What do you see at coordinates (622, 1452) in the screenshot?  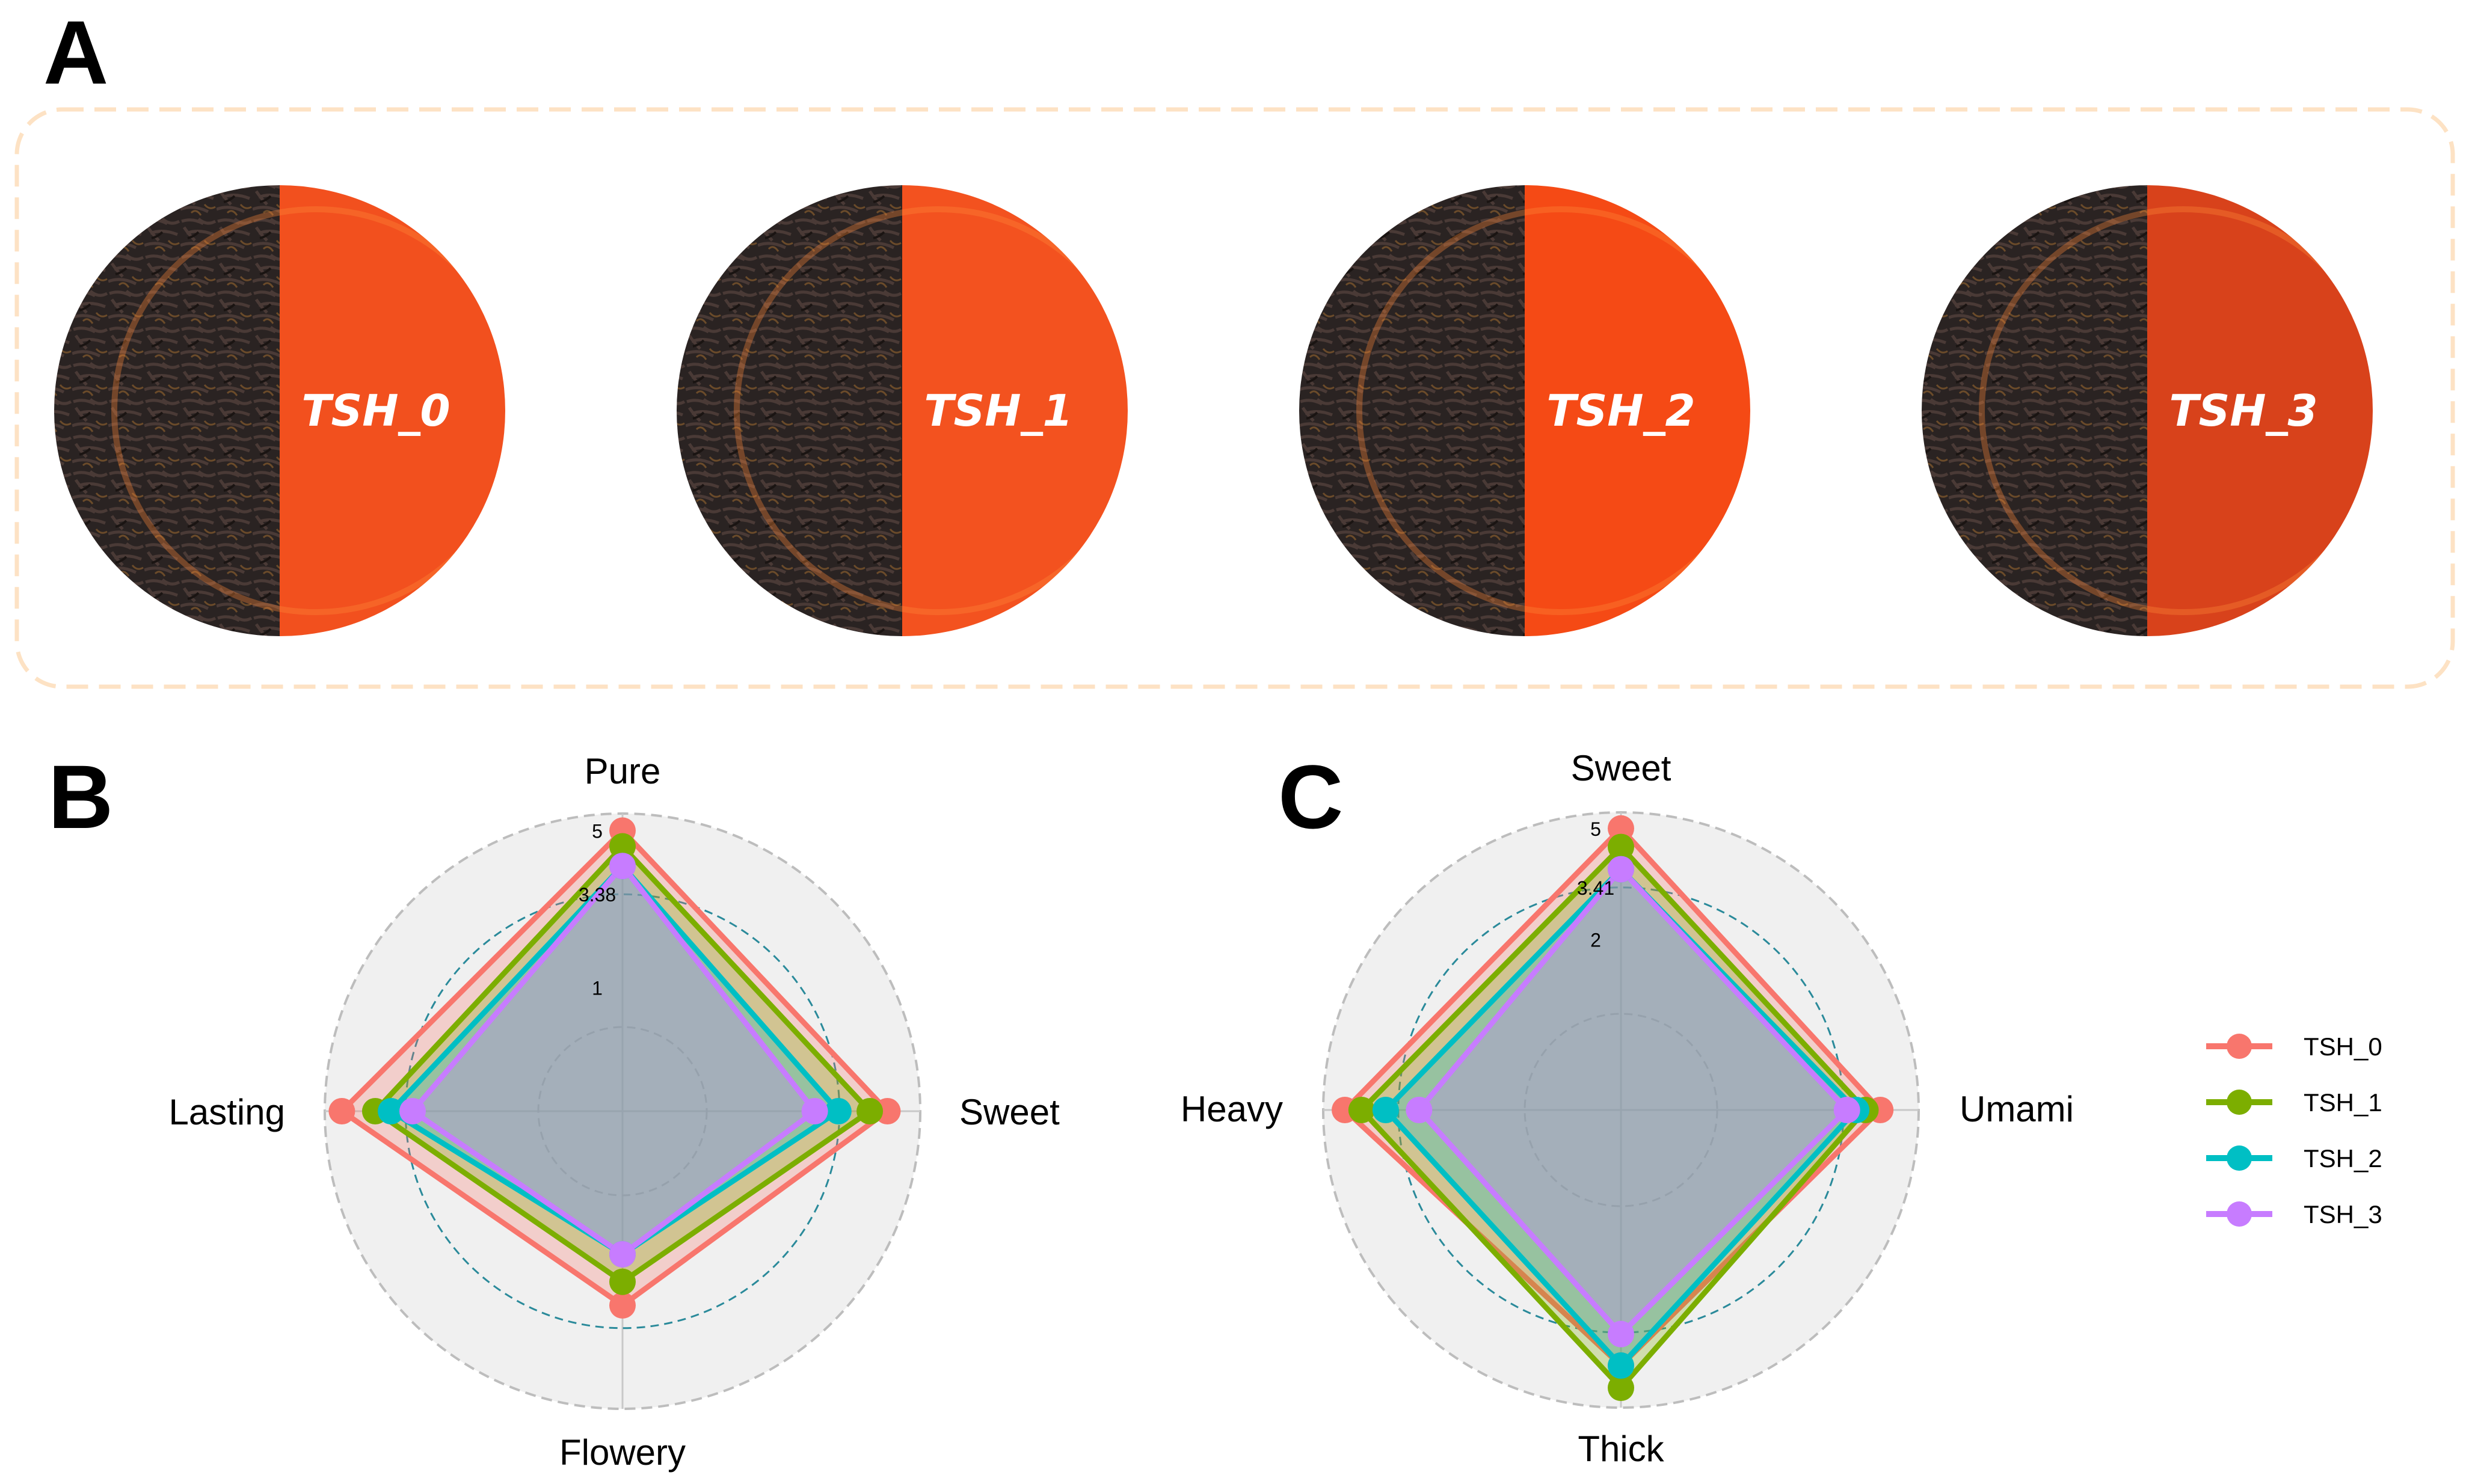 I see `radar-axis-label: Flowery` at bounding box center [622, 1452].